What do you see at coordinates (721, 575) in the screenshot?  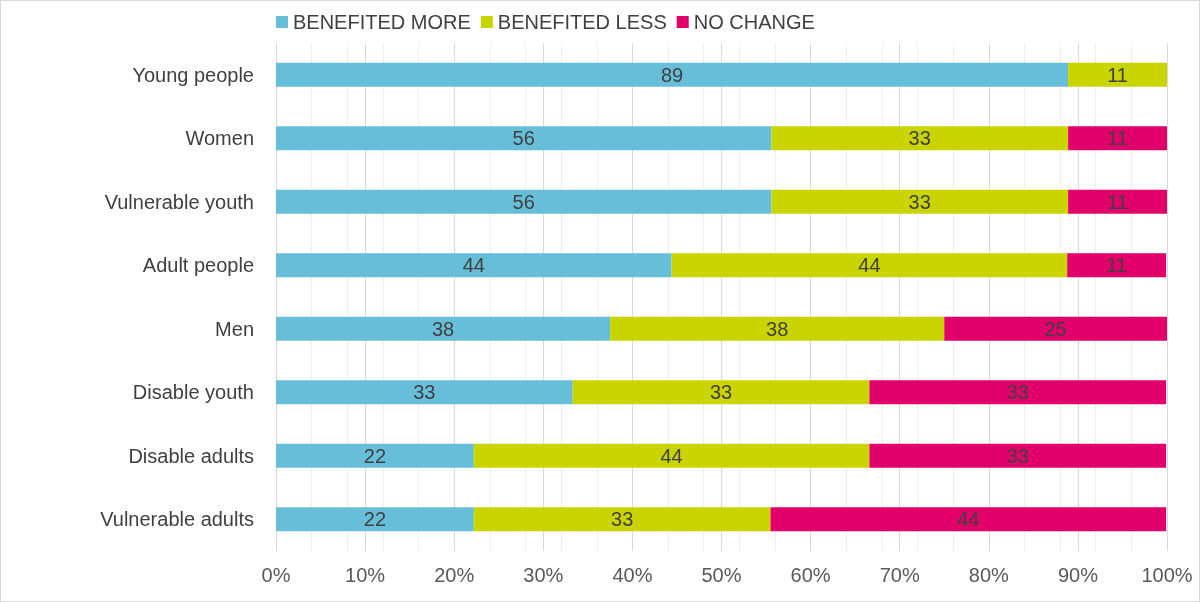 I see `x-tick-label: 50%` at bounding box center [721, 575].